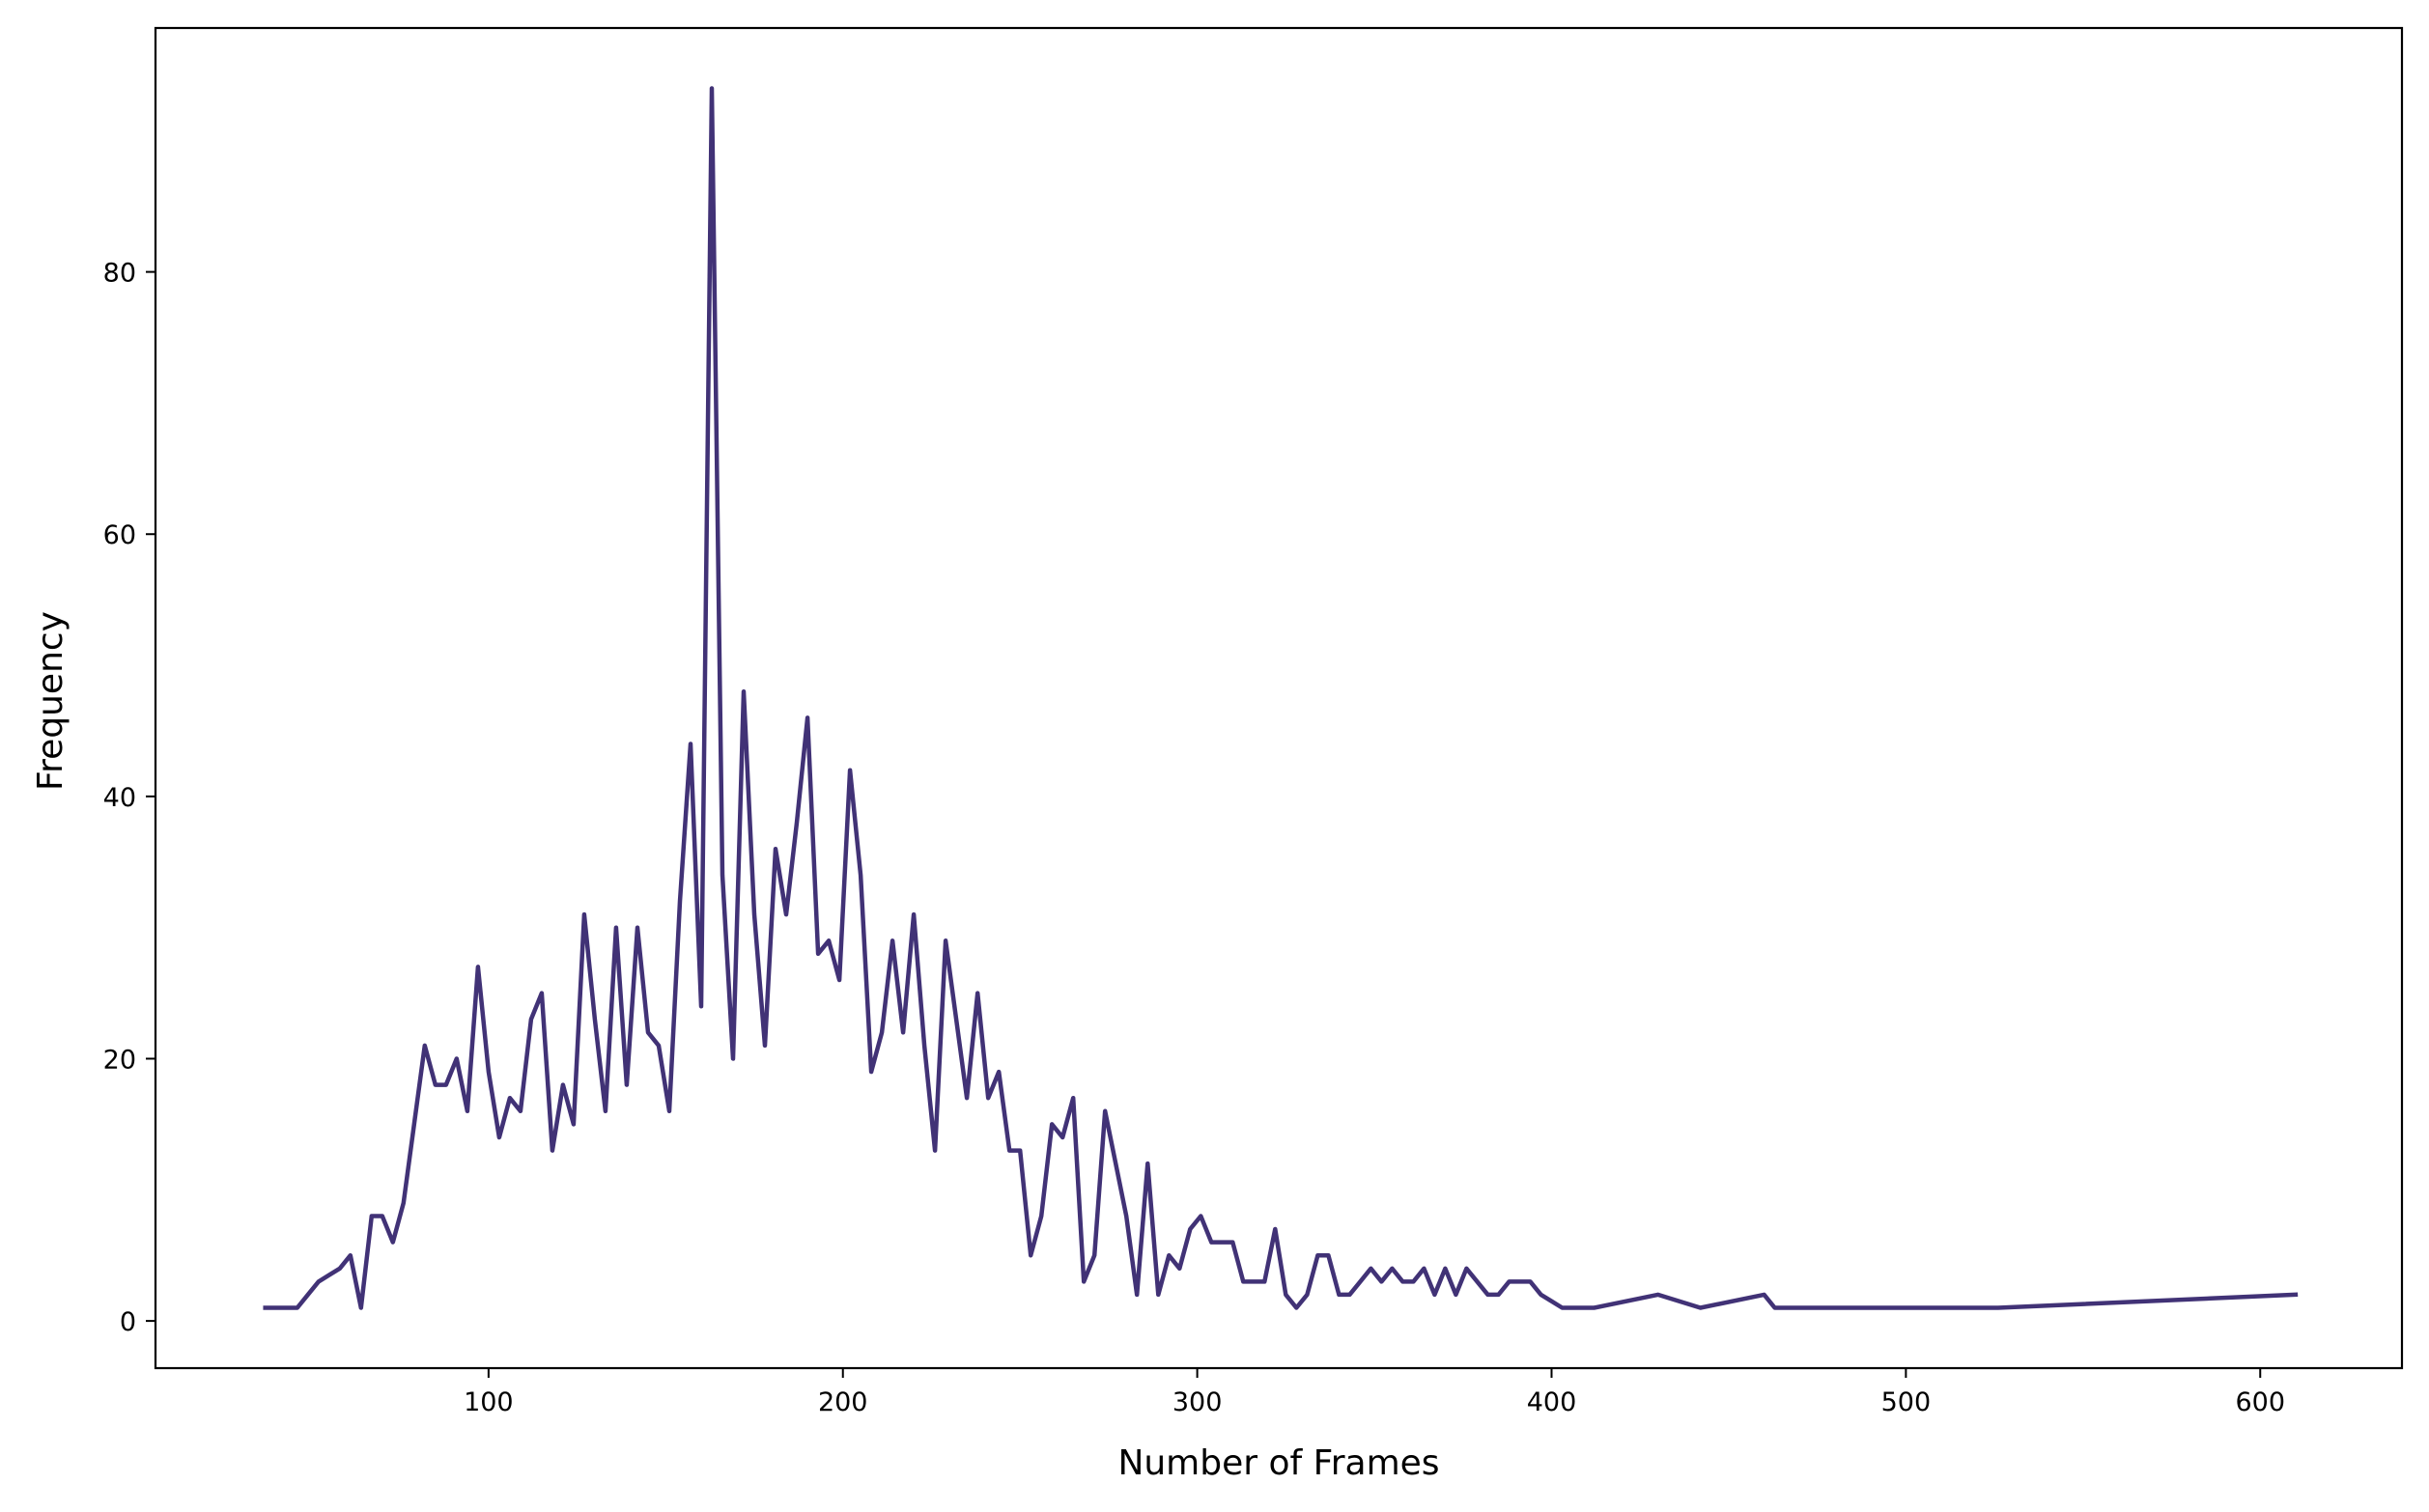 The width and height of the screenshot is (2429, 1512). Describe the element at coordinates (51, 701) in the screenshot. I see `y-axis-label: Frequency` at that location.